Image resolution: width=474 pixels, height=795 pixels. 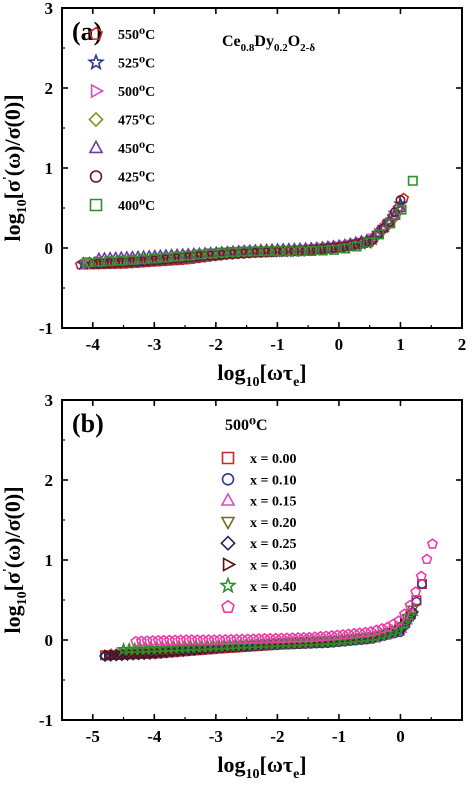 What do you see at coordinates (93, 344) in the screenshot?
I see `x-tick-label: -4` at bounding box center [93, 344].